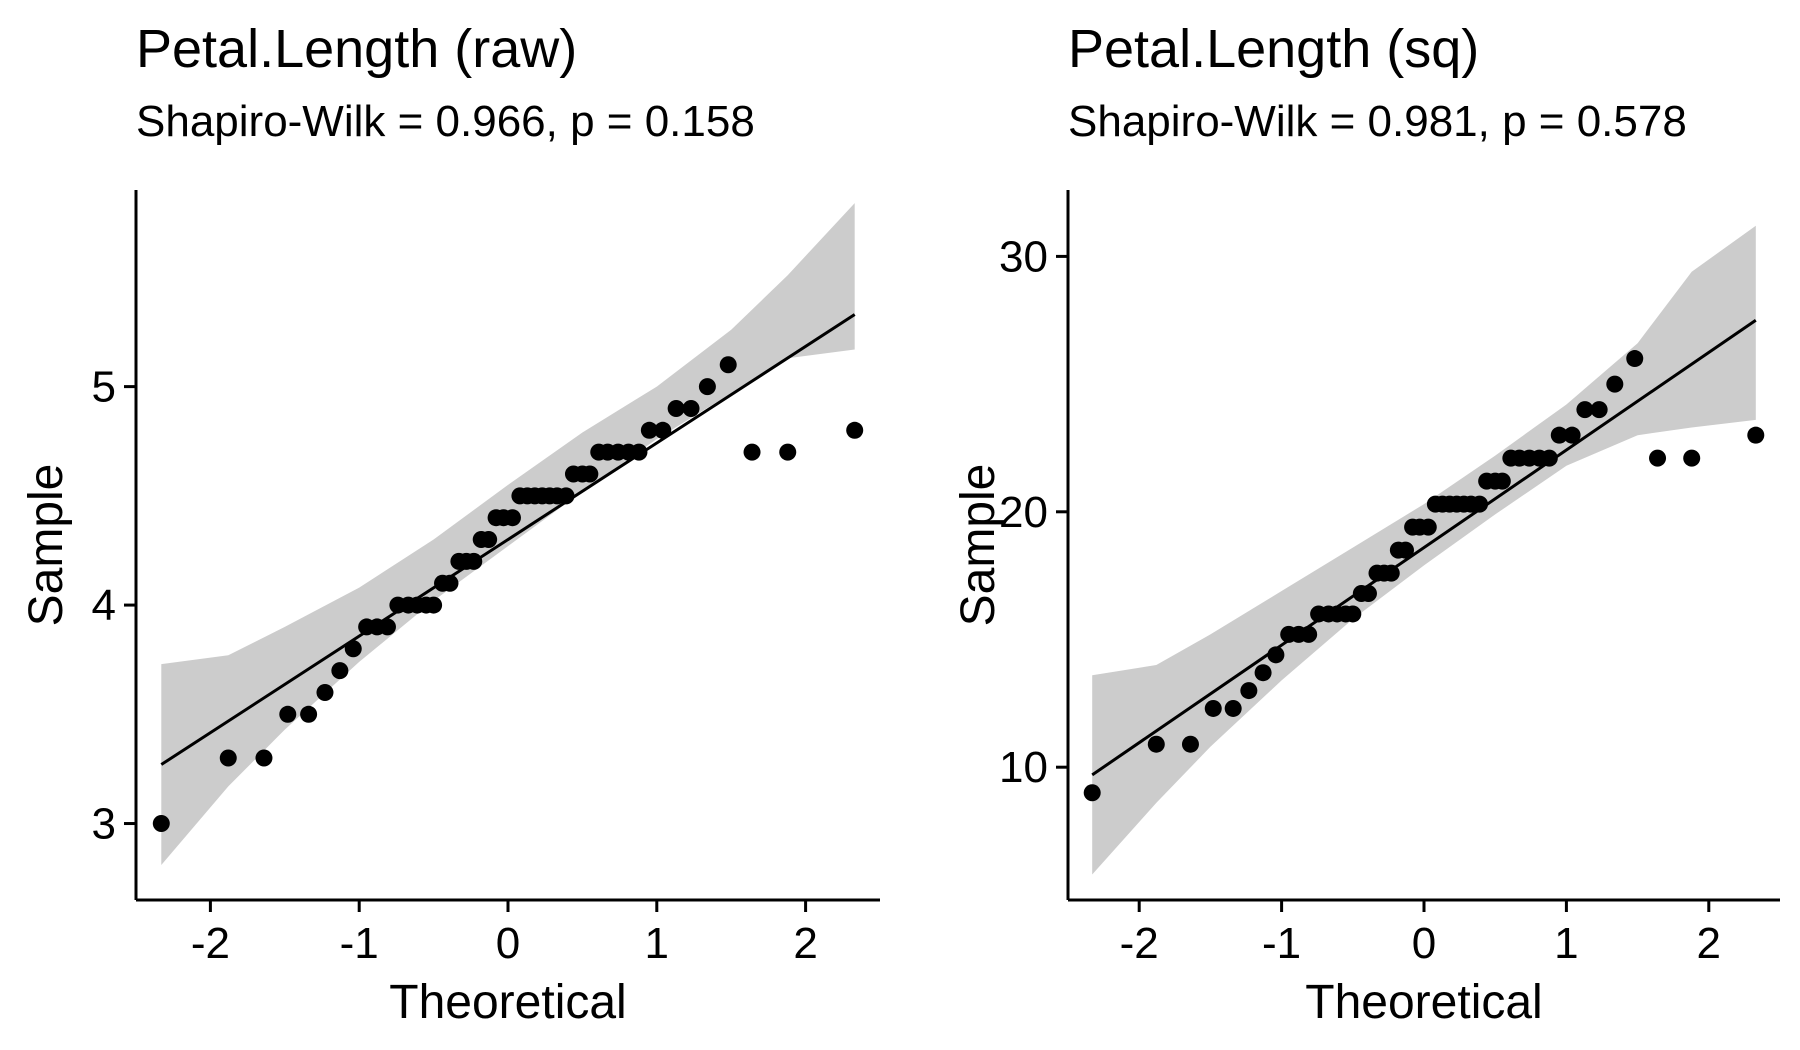 This screenshot has width=1800, height=1050. I want to click on panel-title: Petal.Length (sq), so click(1274, 49).